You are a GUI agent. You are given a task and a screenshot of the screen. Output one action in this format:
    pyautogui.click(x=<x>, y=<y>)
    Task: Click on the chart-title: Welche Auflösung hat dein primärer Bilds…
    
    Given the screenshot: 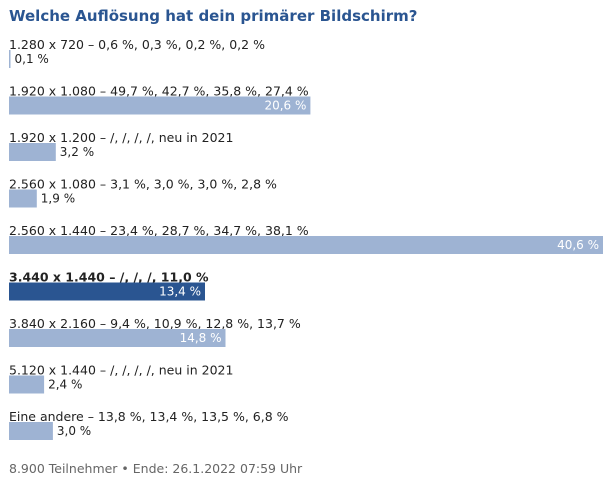 What is the action you would take?
    pyautogui.click(x=213, y=16)
    